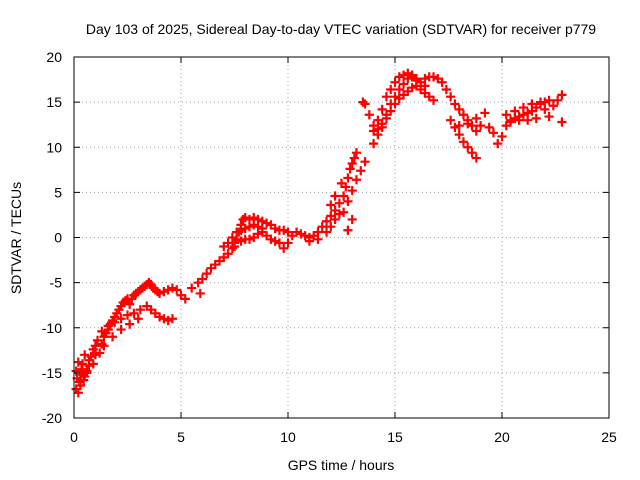  Describe the element at coordinates (609, 437) in the screenshot. I see `x-tick-label: 25` at that location.